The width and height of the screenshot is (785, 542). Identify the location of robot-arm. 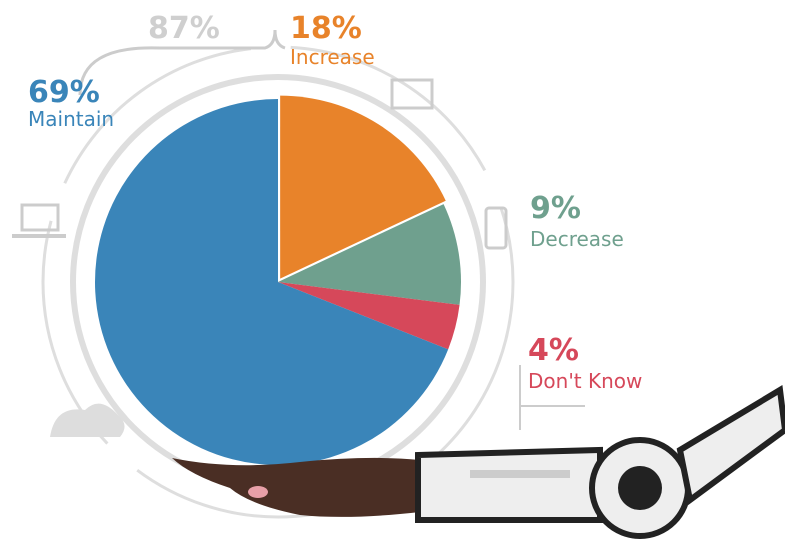
(600, 462).